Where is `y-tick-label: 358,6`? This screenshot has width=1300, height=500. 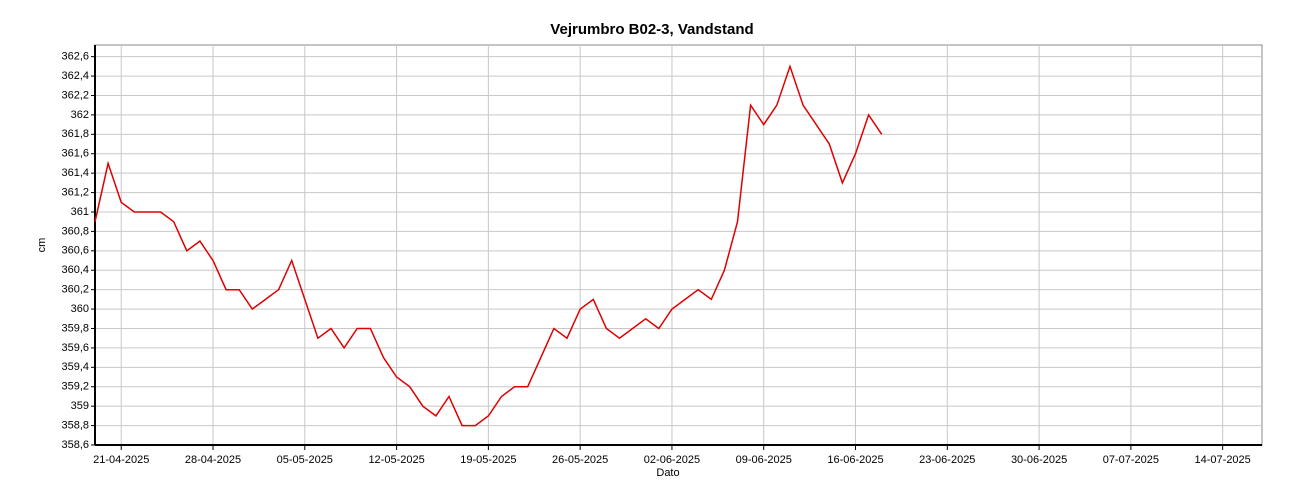
y-tick-label: 358,6 is located at coordinates (75, 445).